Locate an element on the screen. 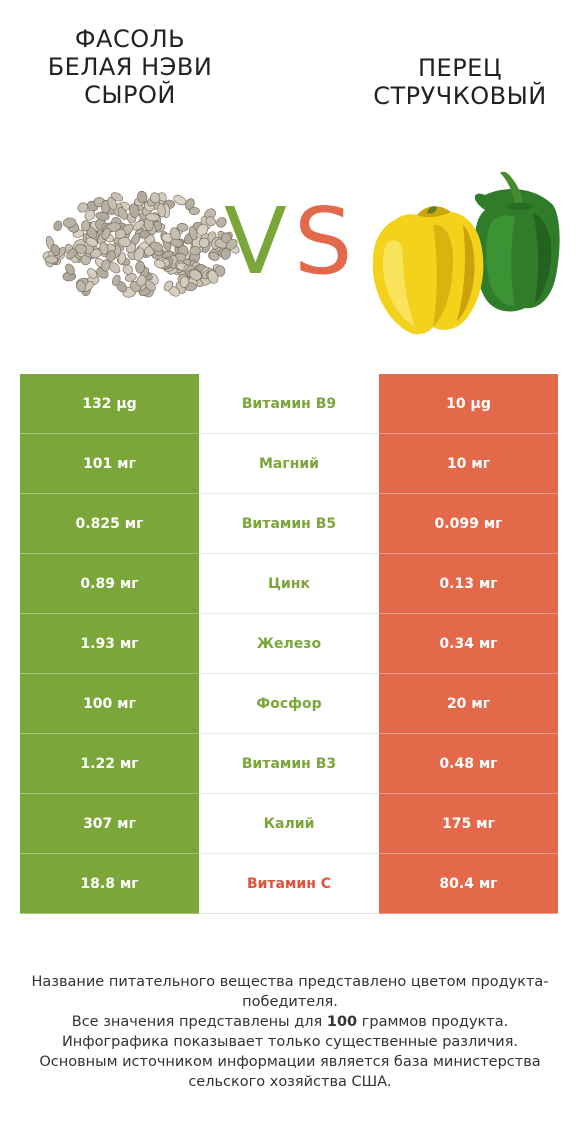 This screenshot has height=1144, width=580. table-row: 1.93 мг Железо 0.34 мг is located at coordinates (289, 644).